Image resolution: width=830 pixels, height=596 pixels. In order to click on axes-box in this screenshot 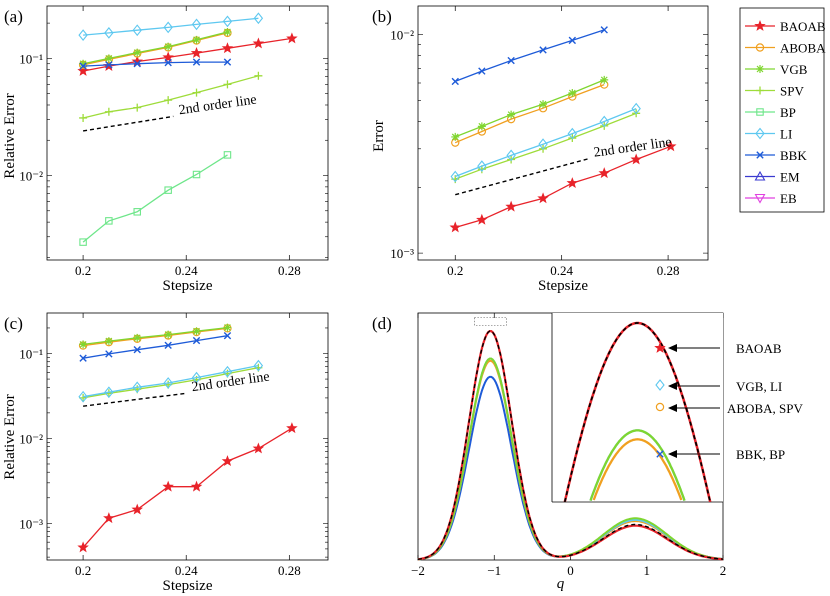, I will do `click(187, 133)`.